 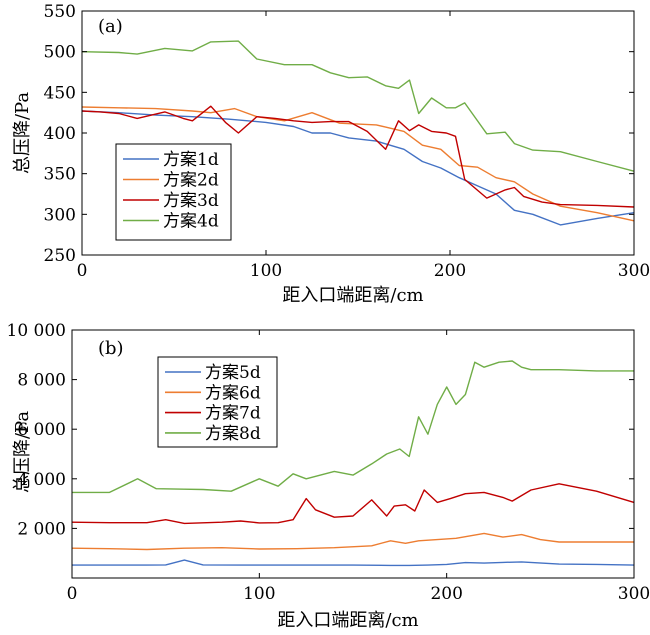 What do you see at coordinates (60, 215) in the screenshot?
I see `y-tick-label: 300` at bounding box center [60, 215].